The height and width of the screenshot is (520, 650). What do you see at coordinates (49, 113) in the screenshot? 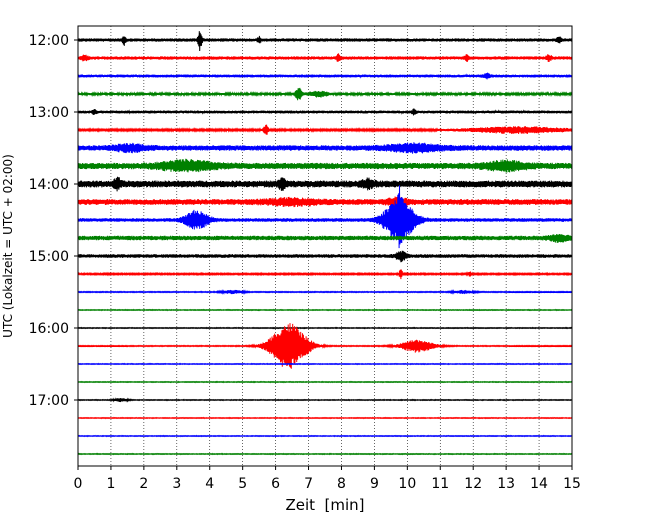
I see `y-tick-label: 13:00` at bounding box center [49, 113].